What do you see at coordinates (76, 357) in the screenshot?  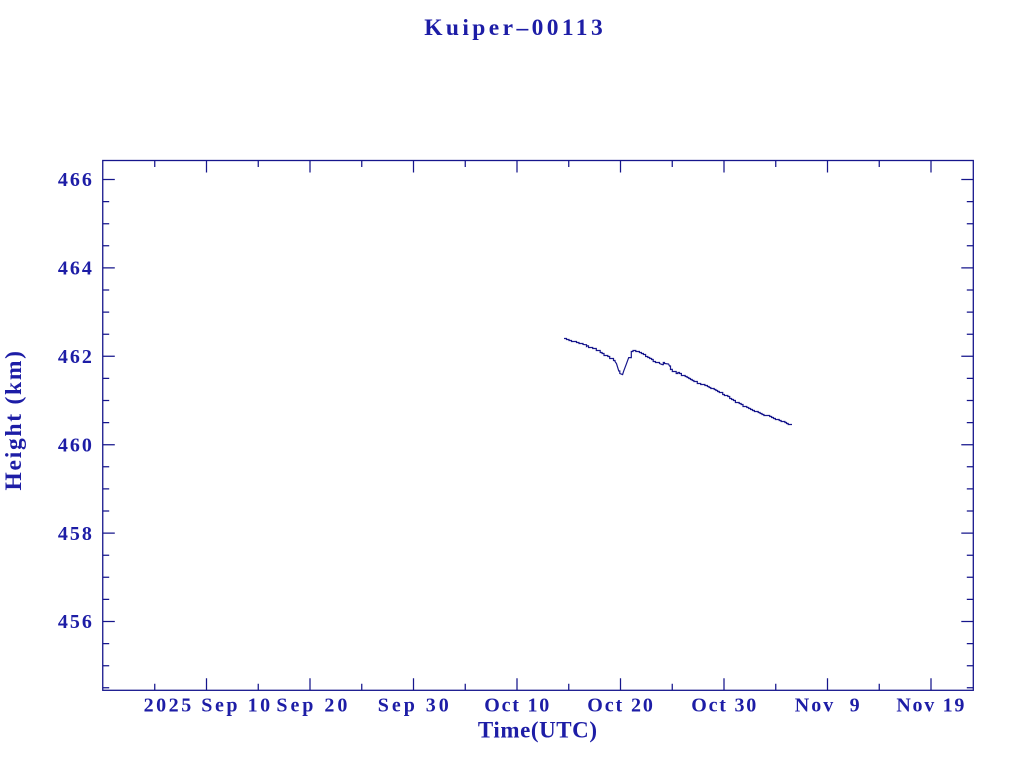 I see `svg-text: 462` at bounding box center [76, 357].